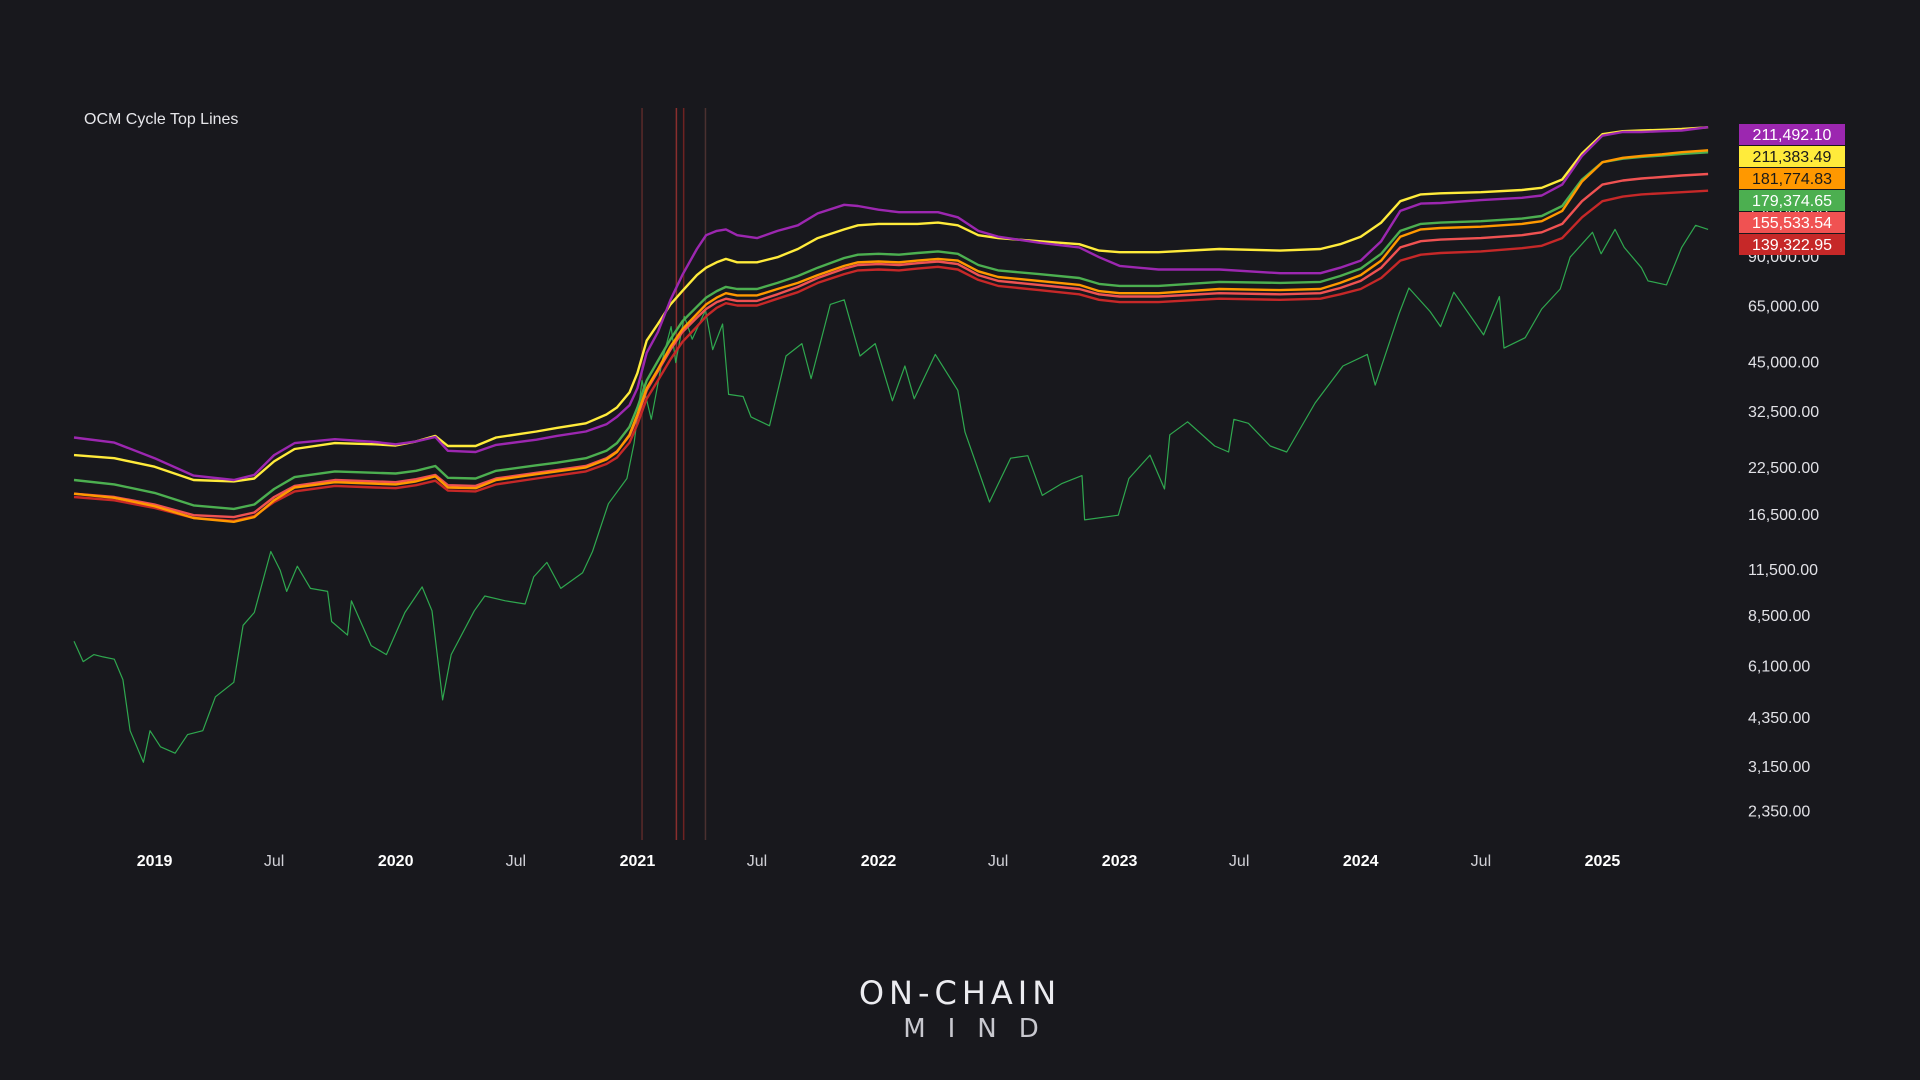 This screenshot has width=1920, height=1080. Describe the element at coordinates (1783, 412) in the screenshot. I see `y-tick-label: 32,500.00` at that location.